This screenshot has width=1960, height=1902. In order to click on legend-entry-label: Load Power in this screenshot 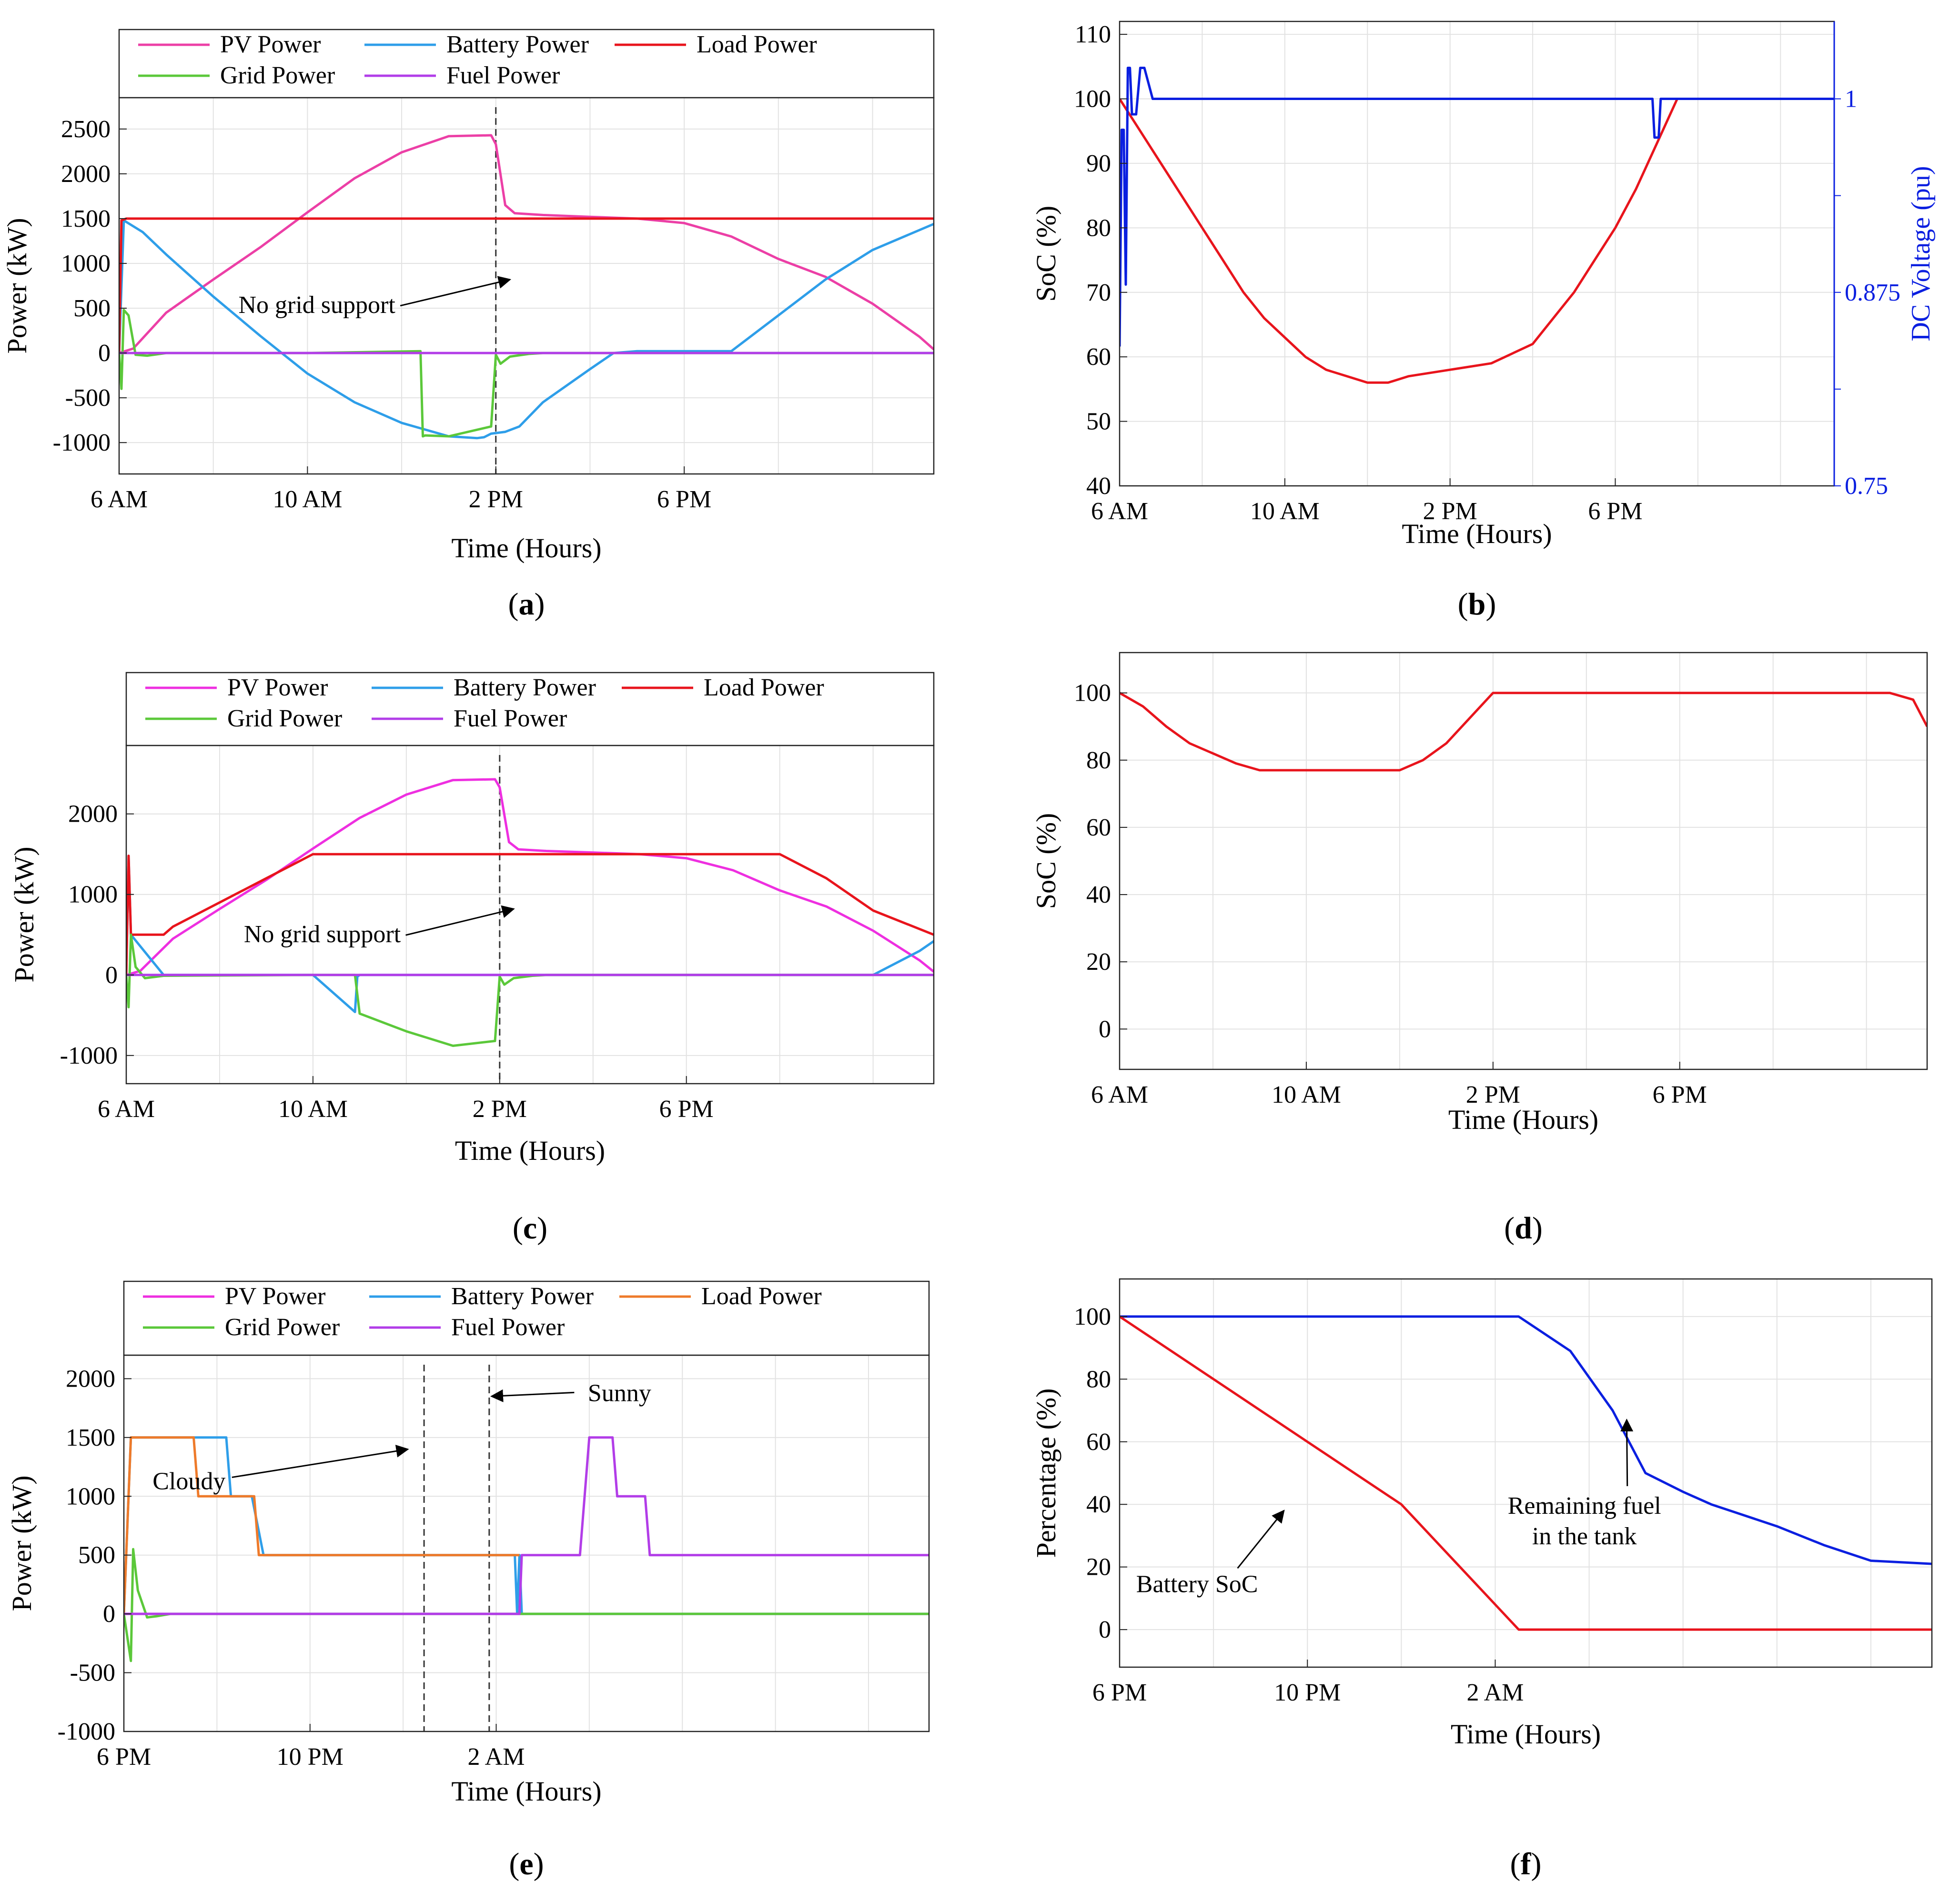, I will do `click(761, 1296)`.